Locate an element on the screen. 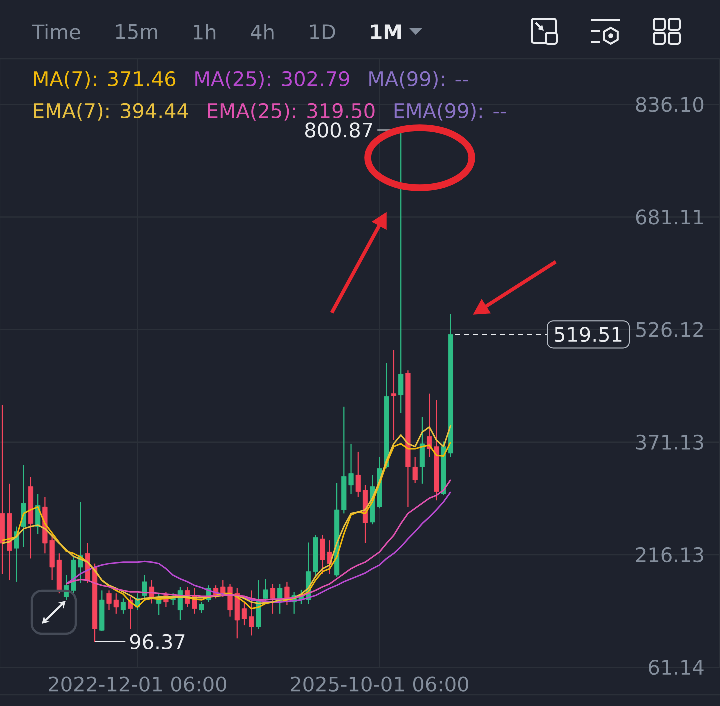  y-tick-label: 371.13 is located at coordinates (670, 442).